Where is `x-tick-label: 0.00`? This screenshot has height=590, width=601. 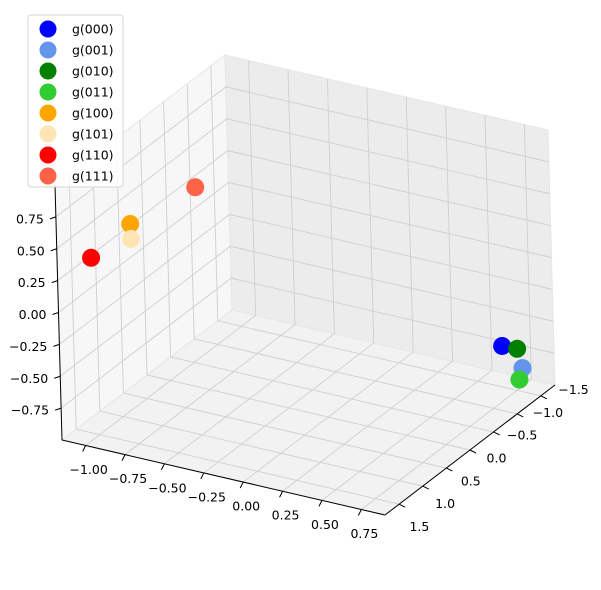 x-tick-label: 0.00 is located at coordinates (246, 506).